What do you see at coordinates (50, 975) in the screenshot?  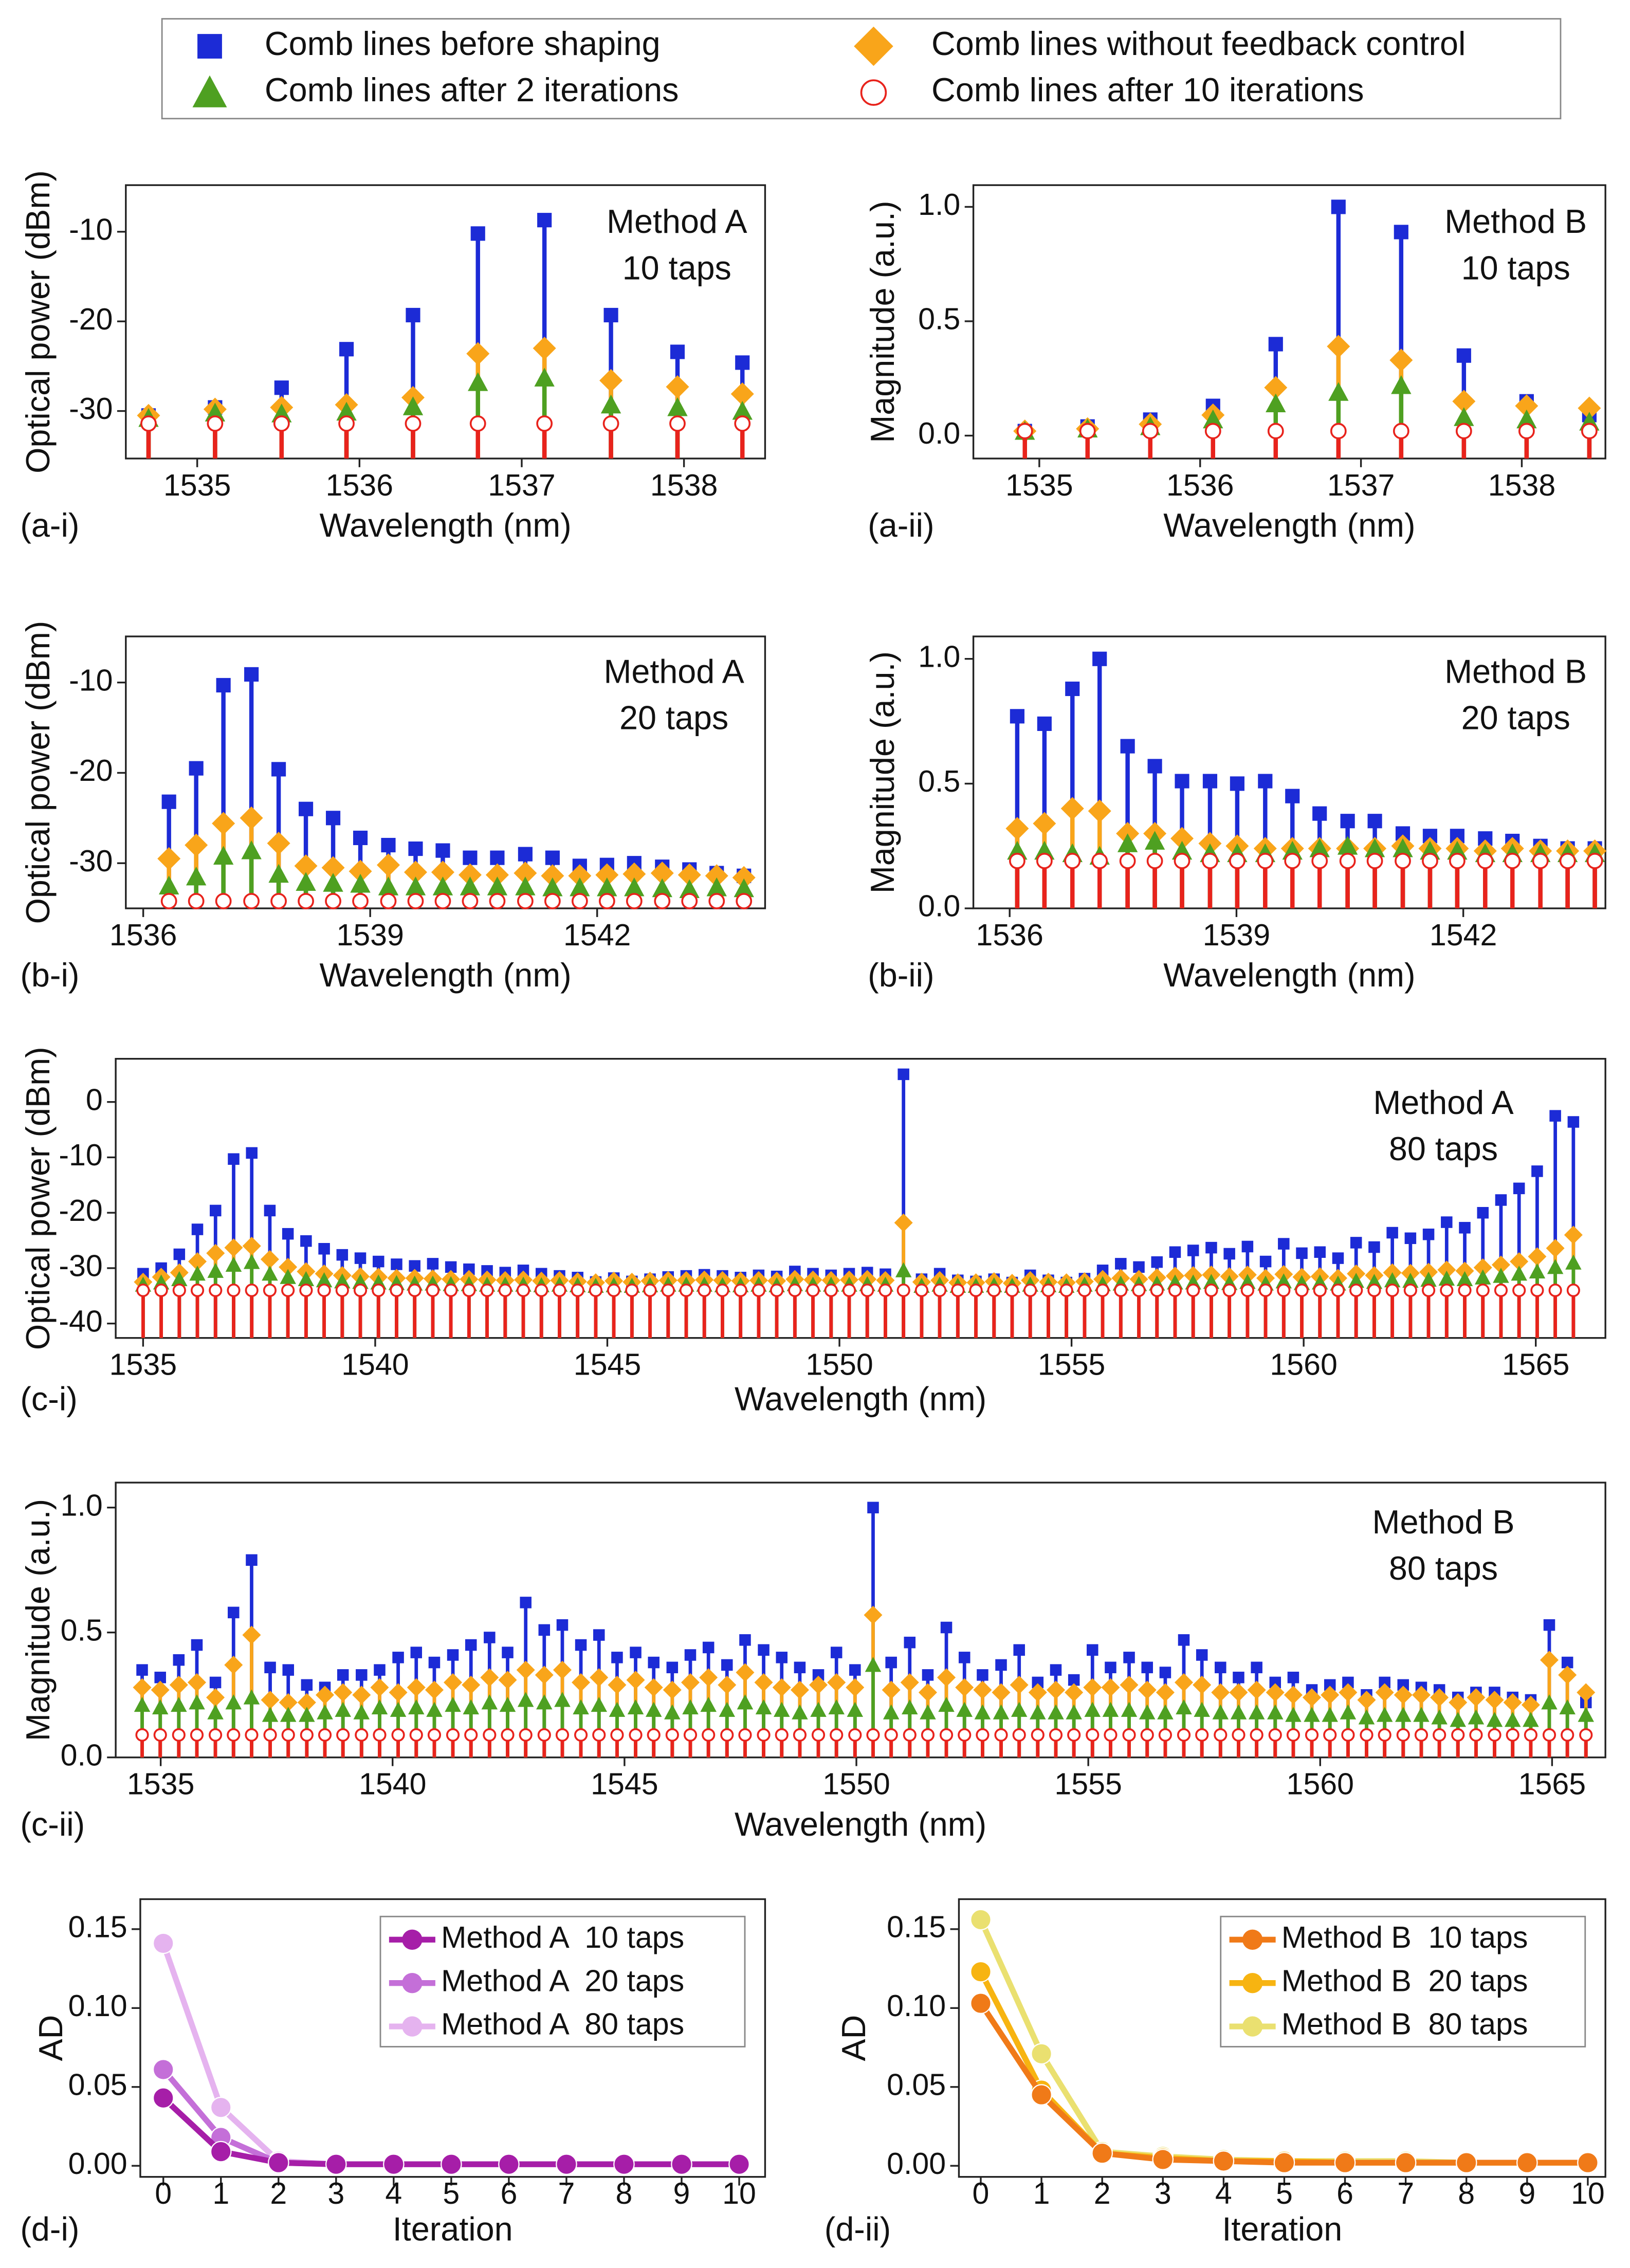 I see `panel-label: (b-i)` at bounding box center [50, 975].